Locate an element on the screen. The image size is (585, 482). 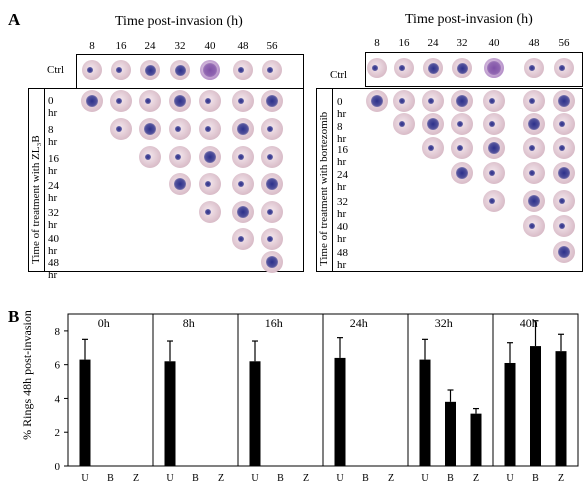
left-row-40: 40 hr is located at coordinates (53, 245).